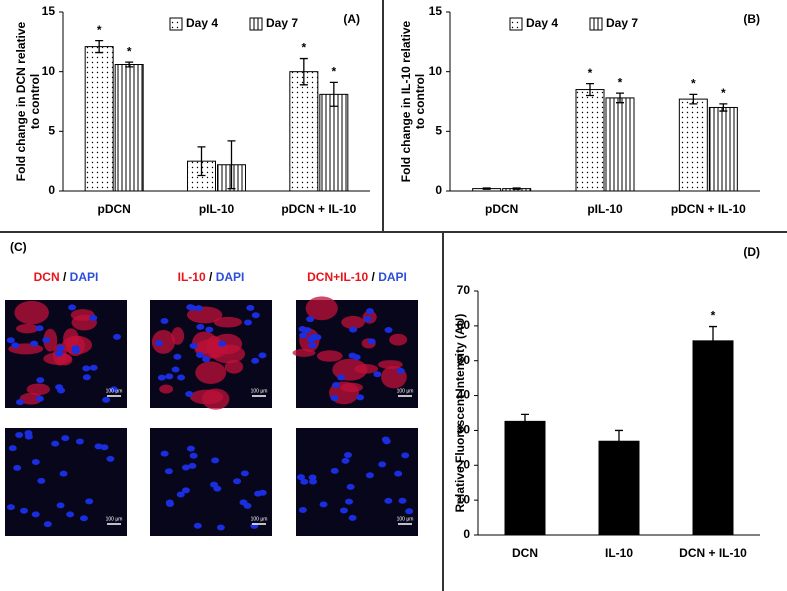  Describe the element at coordinates (464, 430) in the screenshot. I see `y-tick-label: 30` at that location.